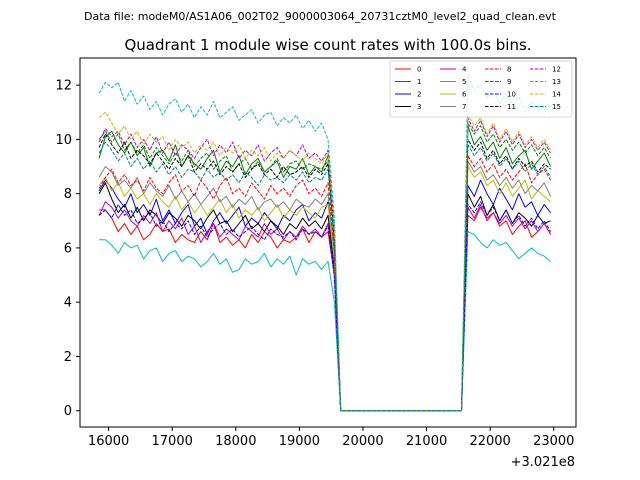  I want to click on x-tick-label: 22000, so click(489, 441).